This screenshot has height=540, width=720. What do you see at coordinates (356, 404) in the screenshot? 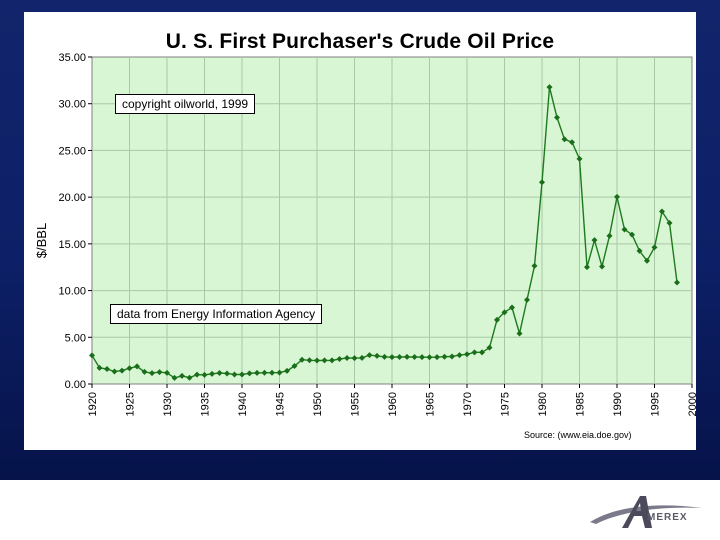
I see `x-tick-label: 1955` at bounding box center [356, 404].